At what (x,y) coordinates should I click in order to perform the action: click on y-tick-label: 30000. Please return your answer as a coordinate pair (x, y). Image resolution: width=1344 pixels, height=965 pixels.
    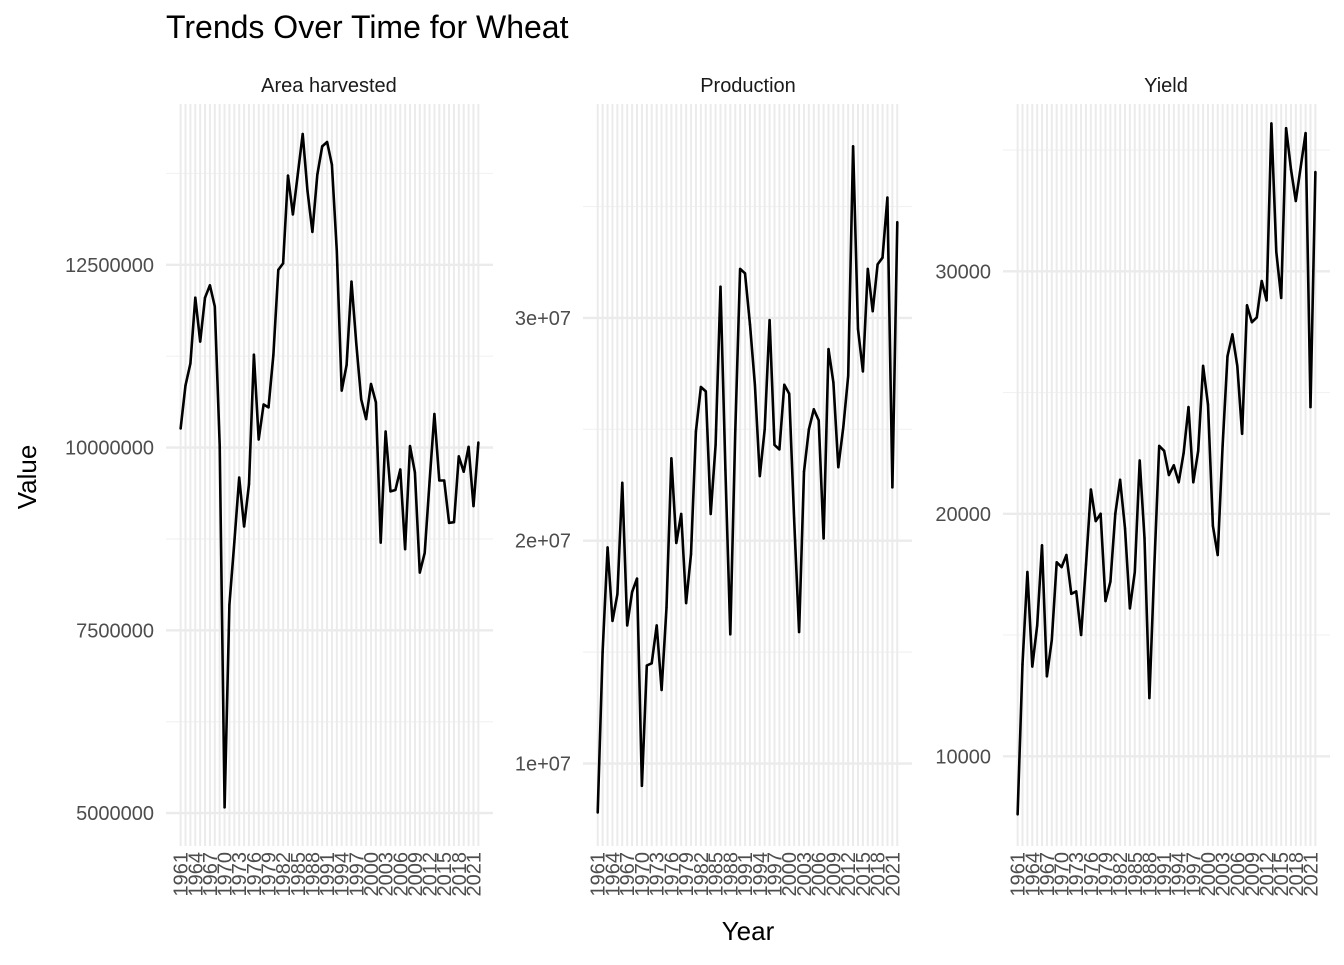
    Looking at the image, I should click on (963, 272).